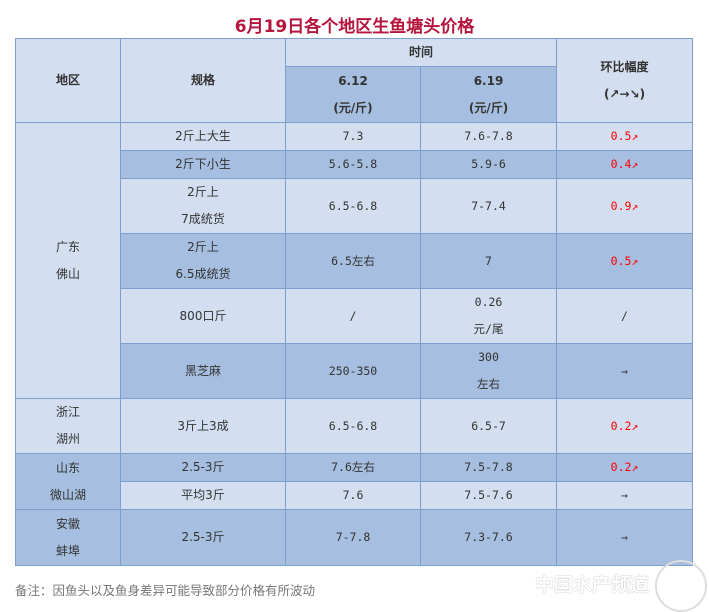  I want to click on price-619-cell: 7.5-7.8, so click(488, 467).